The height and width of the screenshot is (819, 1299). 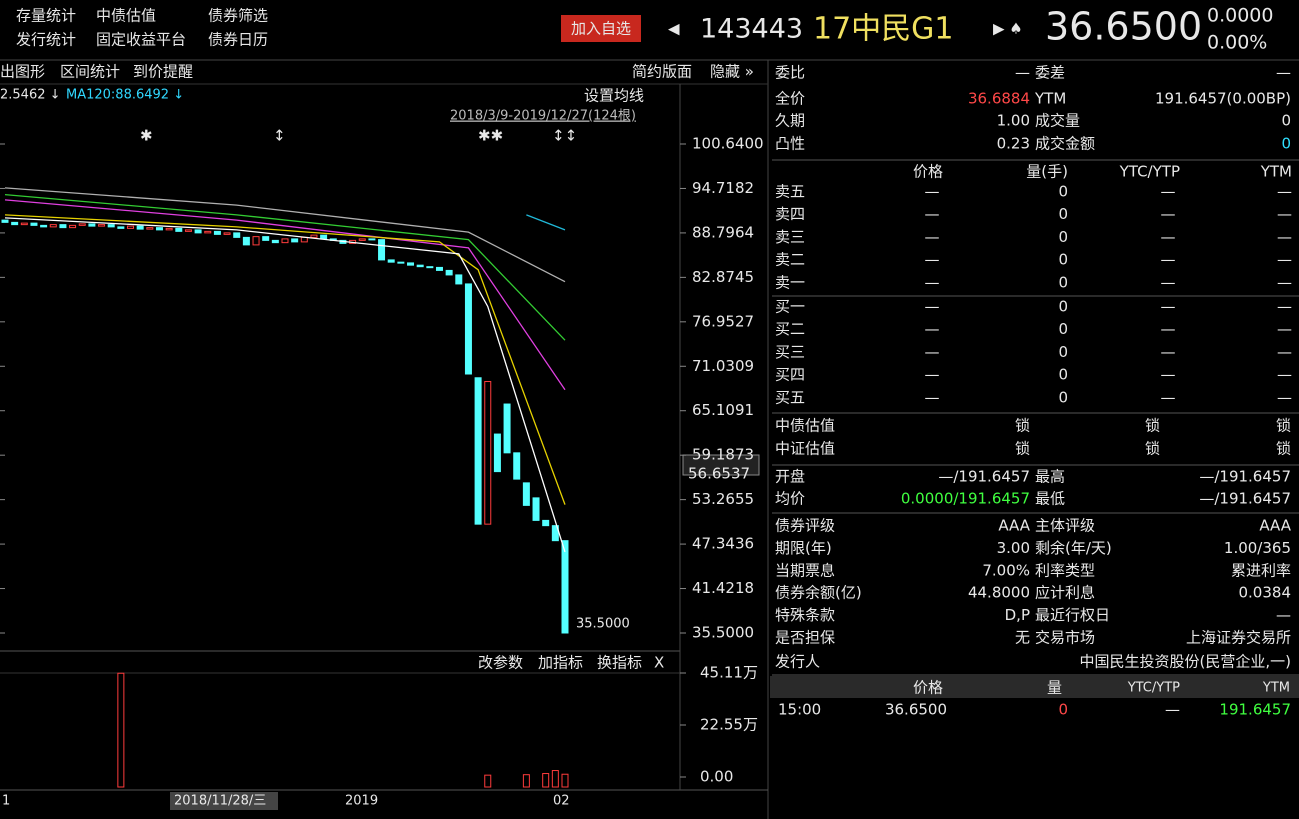 What do you see at coordinates (560, 663) in the screenshot?
I see `tool-button: 加指标` at bounding box center [560, 663].